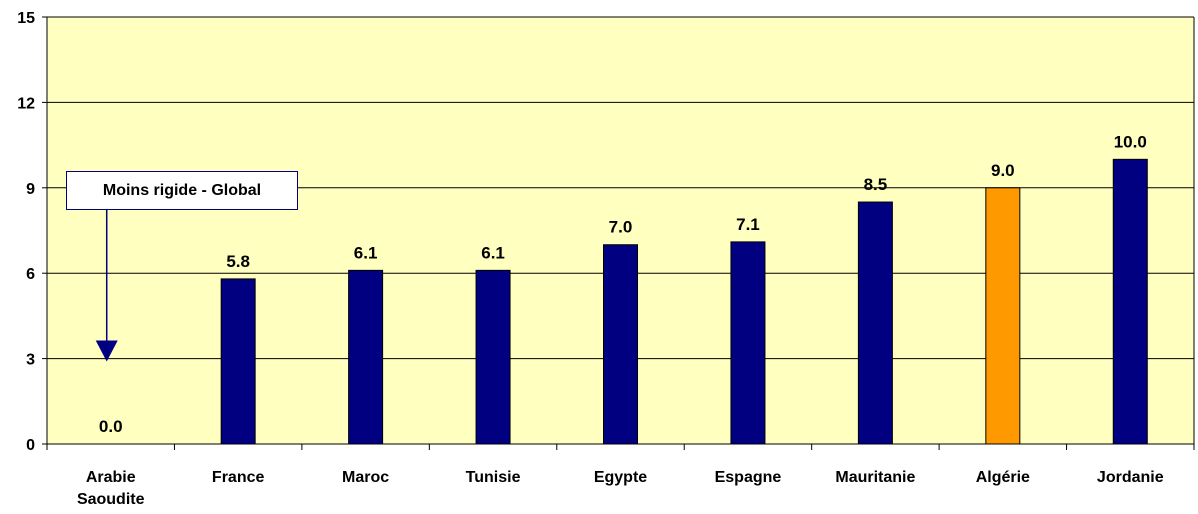  Describe the element at coordinates (106, 286) in the screenshot. I see `annotation-arrow` at that location.